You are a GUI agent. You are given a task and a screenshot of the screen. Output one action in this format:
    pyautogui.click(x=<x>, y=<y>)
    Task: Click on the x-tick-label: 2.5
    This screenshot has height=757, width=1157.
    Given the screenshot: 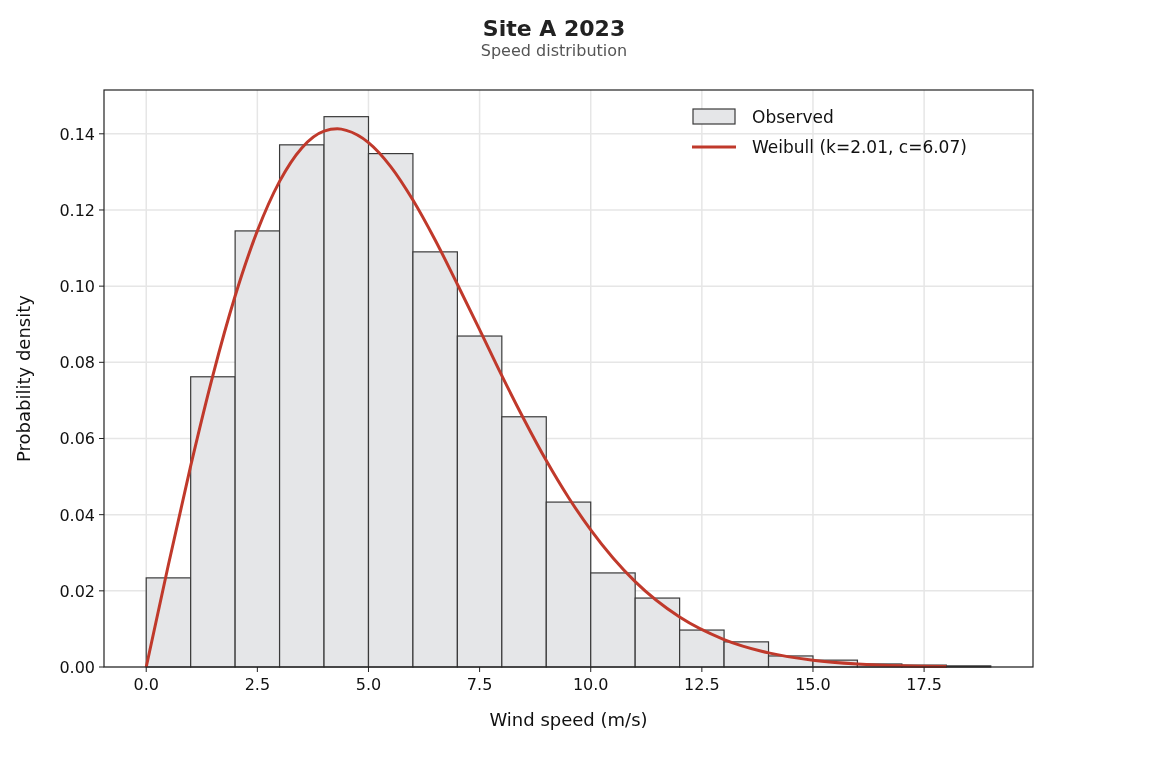 What is the action you would take?
    pyautogui.click(x=257, y=684)
    